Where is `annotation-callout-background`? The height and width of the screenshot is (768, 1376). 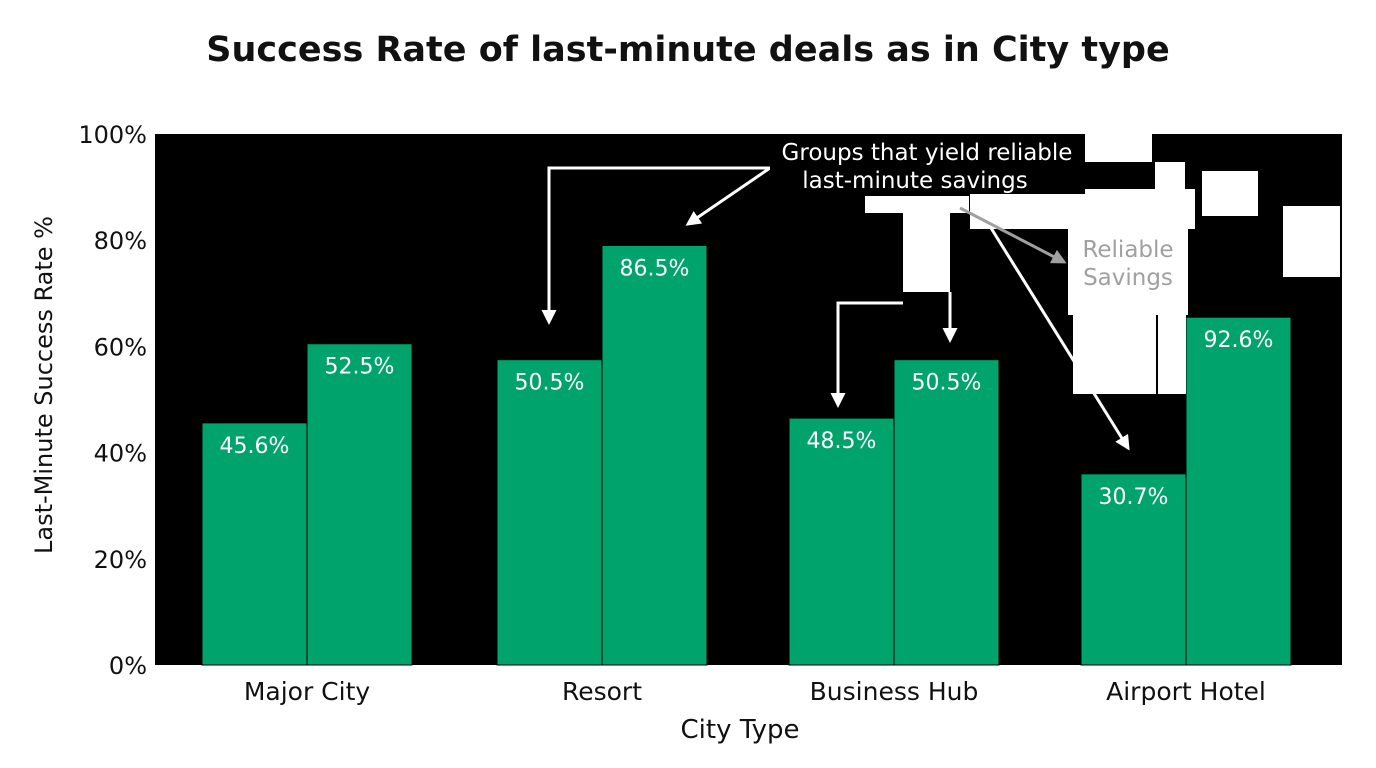 annotation-callout-background is located at coordinates (927, 165).